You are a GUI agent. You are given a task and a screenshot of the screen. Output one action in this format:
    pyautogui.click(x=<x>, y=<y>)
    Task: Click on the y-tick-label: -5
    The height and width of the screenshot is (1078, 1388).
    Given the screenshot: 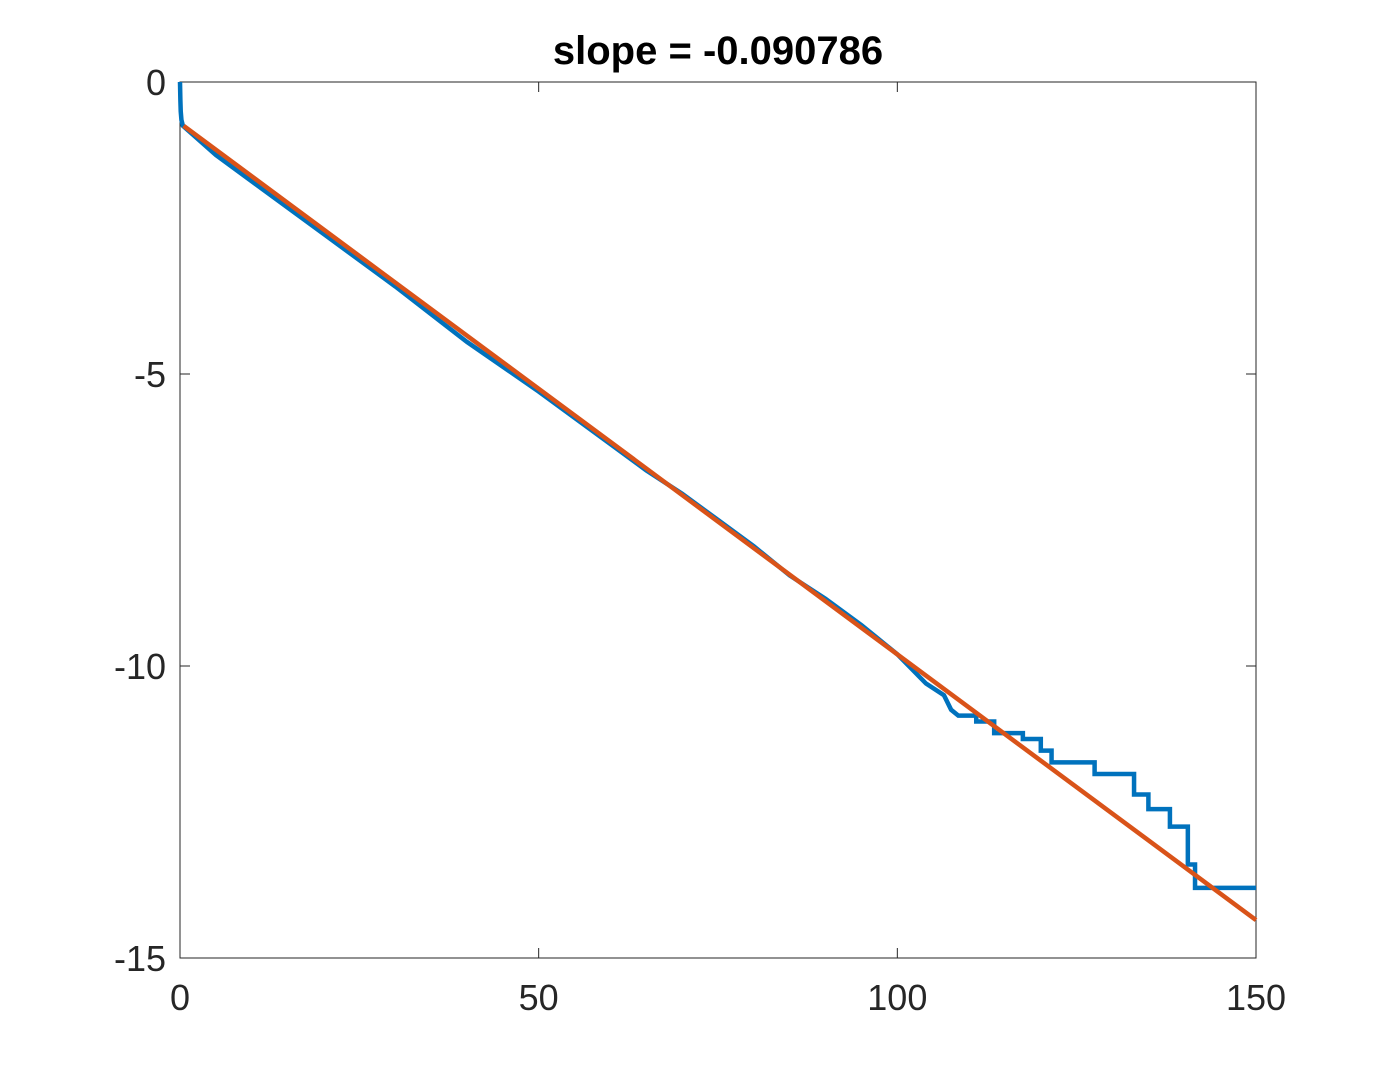 What is the action you would take?
    pyautogui.click(x=150, y=374)
    